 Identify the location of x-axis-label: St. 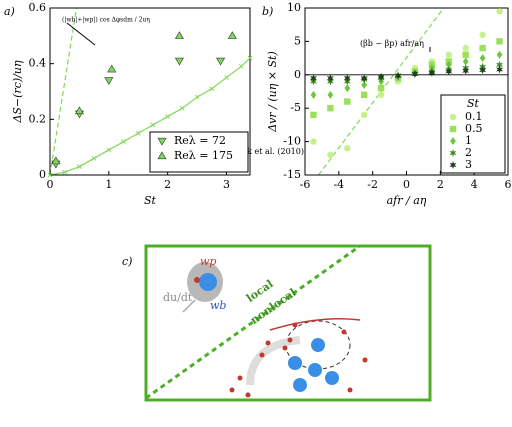
(150, 200).